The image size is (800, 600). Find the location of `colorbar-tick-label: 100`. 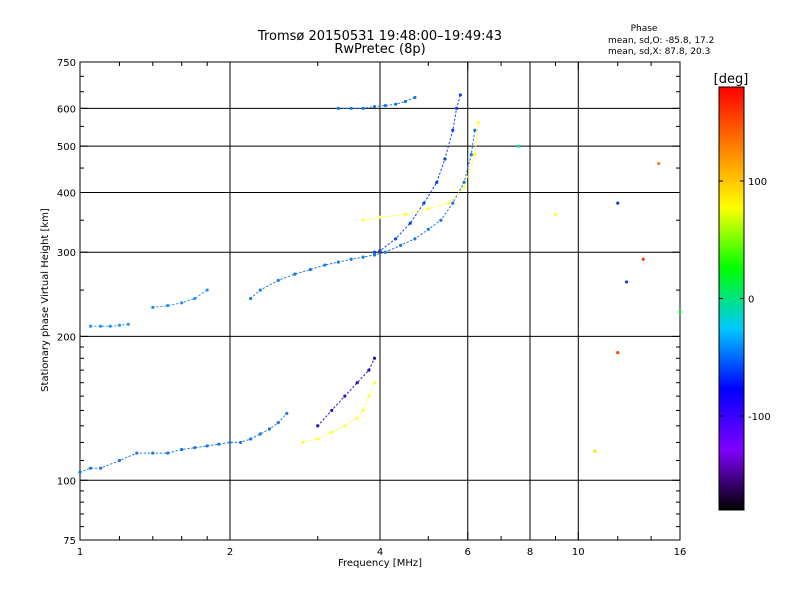

colorbar-tick-label: 100 is located at coordinates (757, 182).